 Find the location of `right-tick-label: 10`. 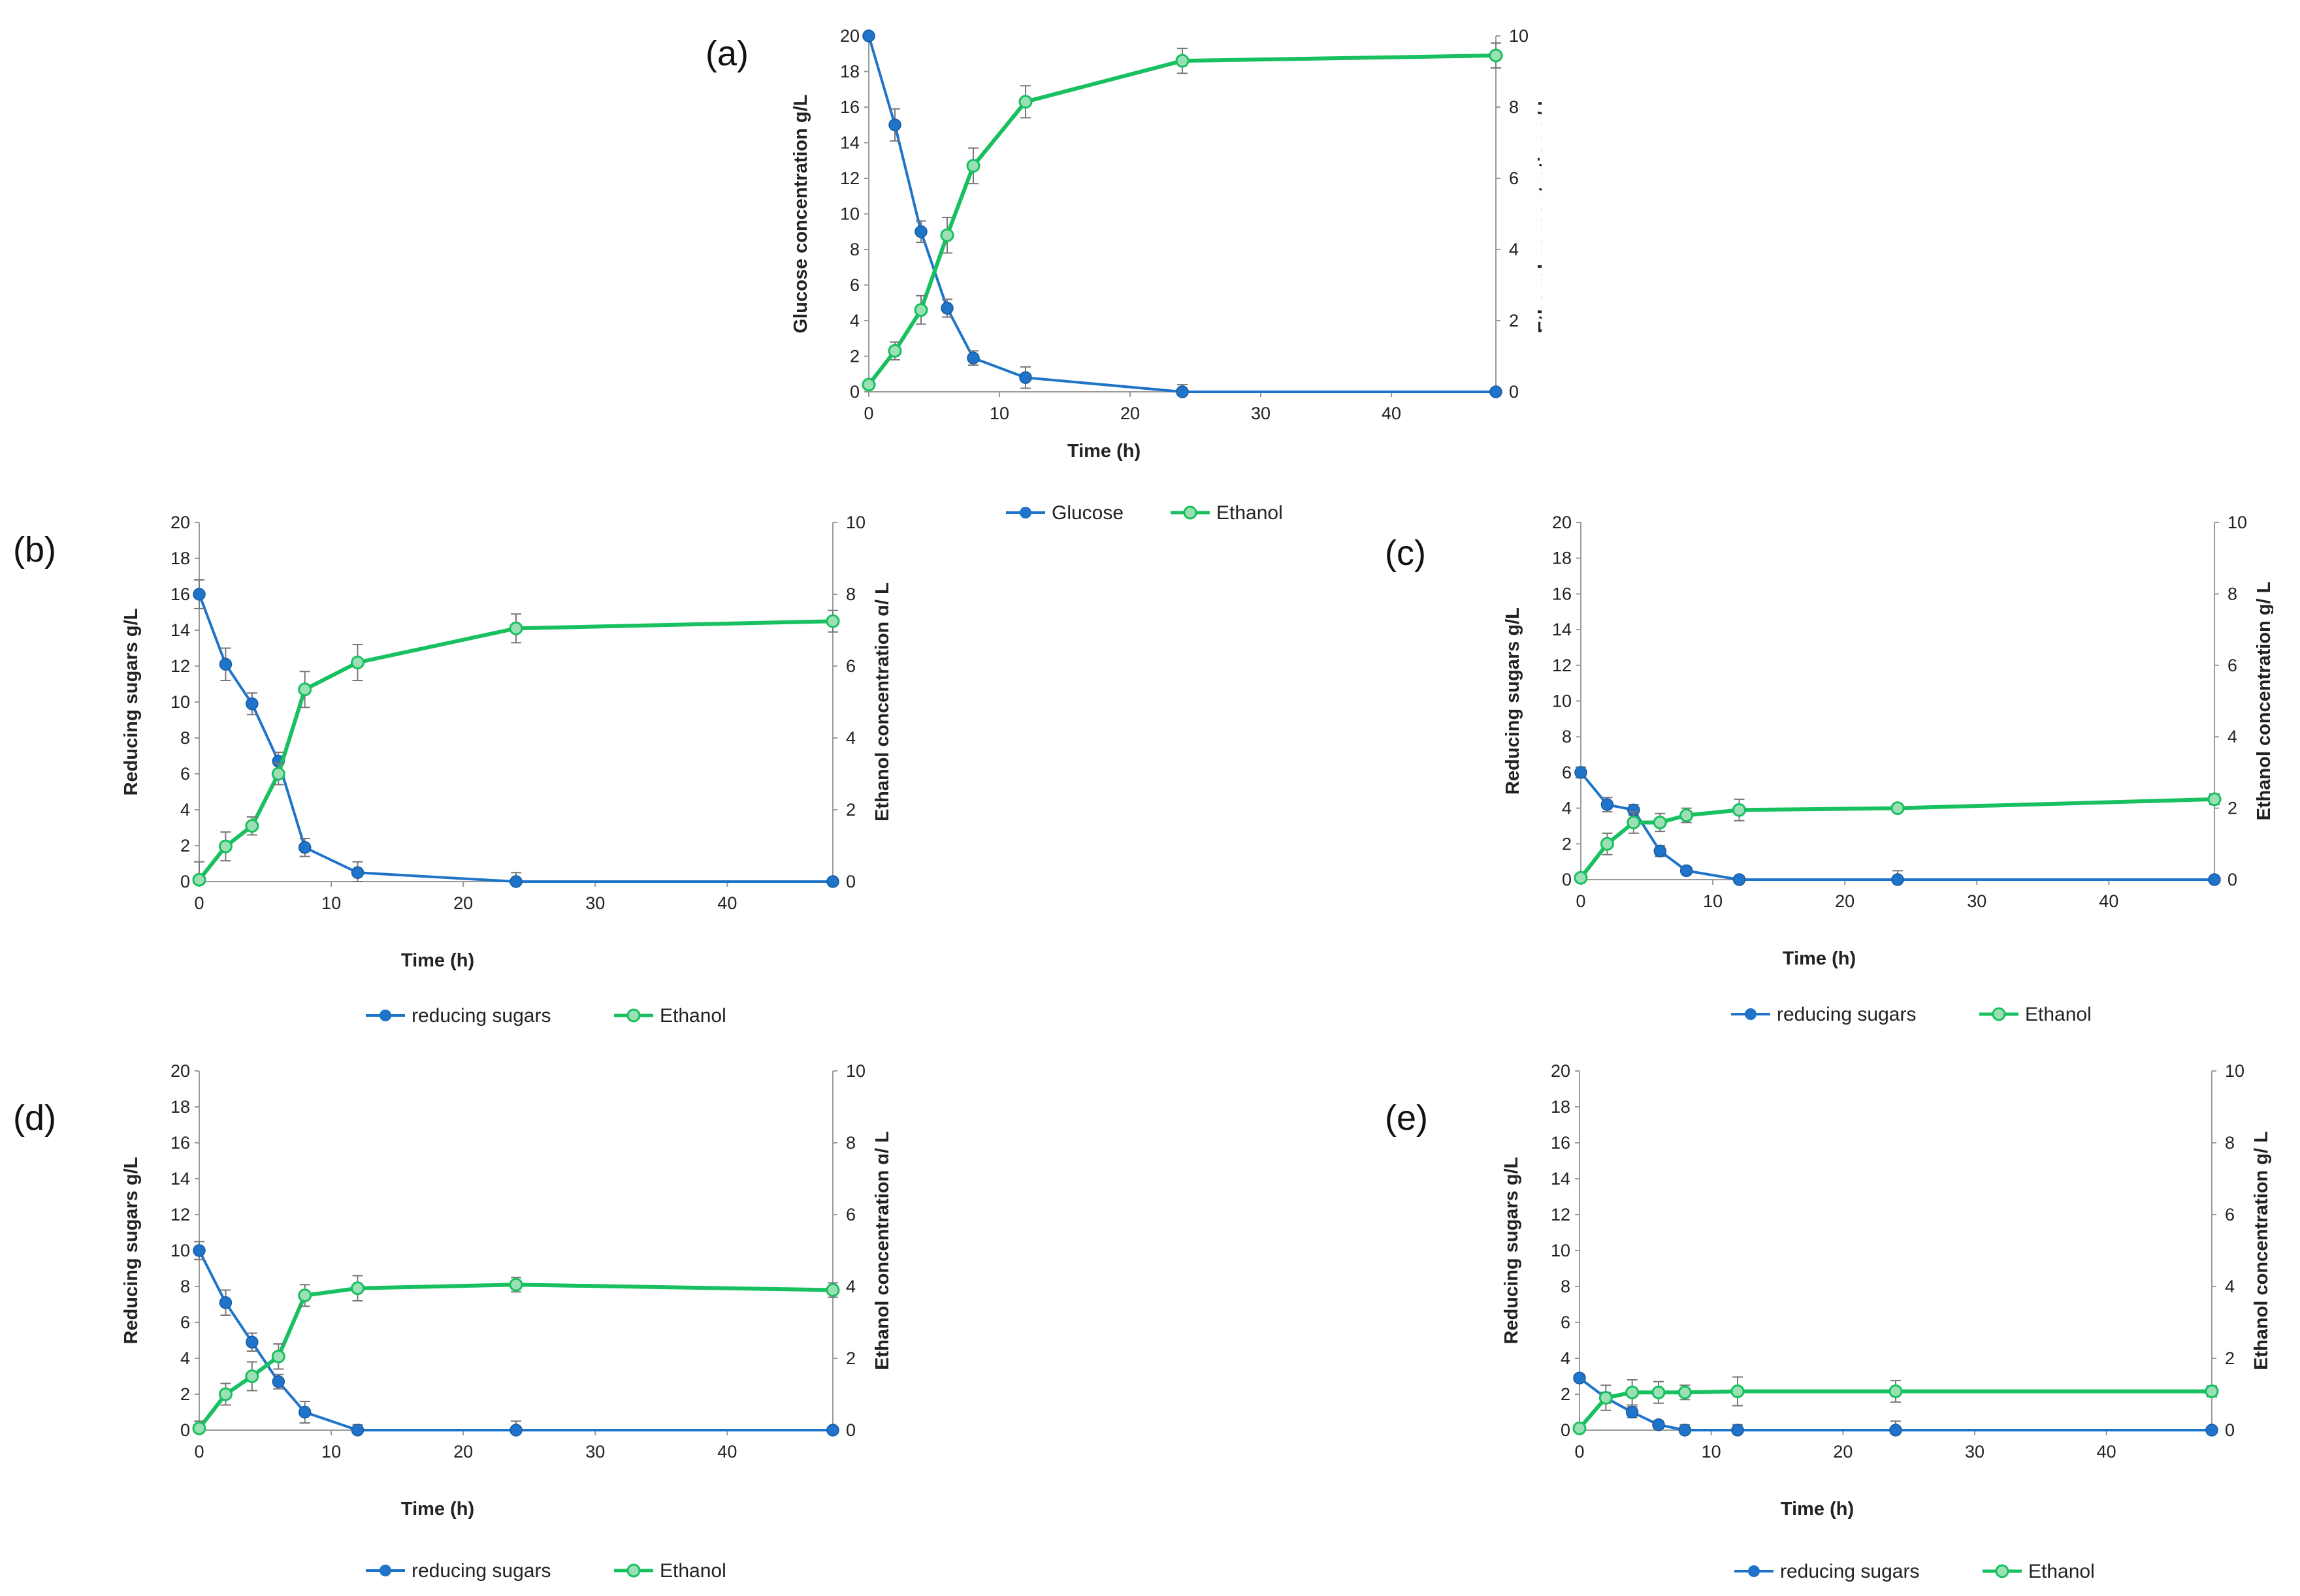

right-tick-label: 10 is located at coordinates (856, 1071).